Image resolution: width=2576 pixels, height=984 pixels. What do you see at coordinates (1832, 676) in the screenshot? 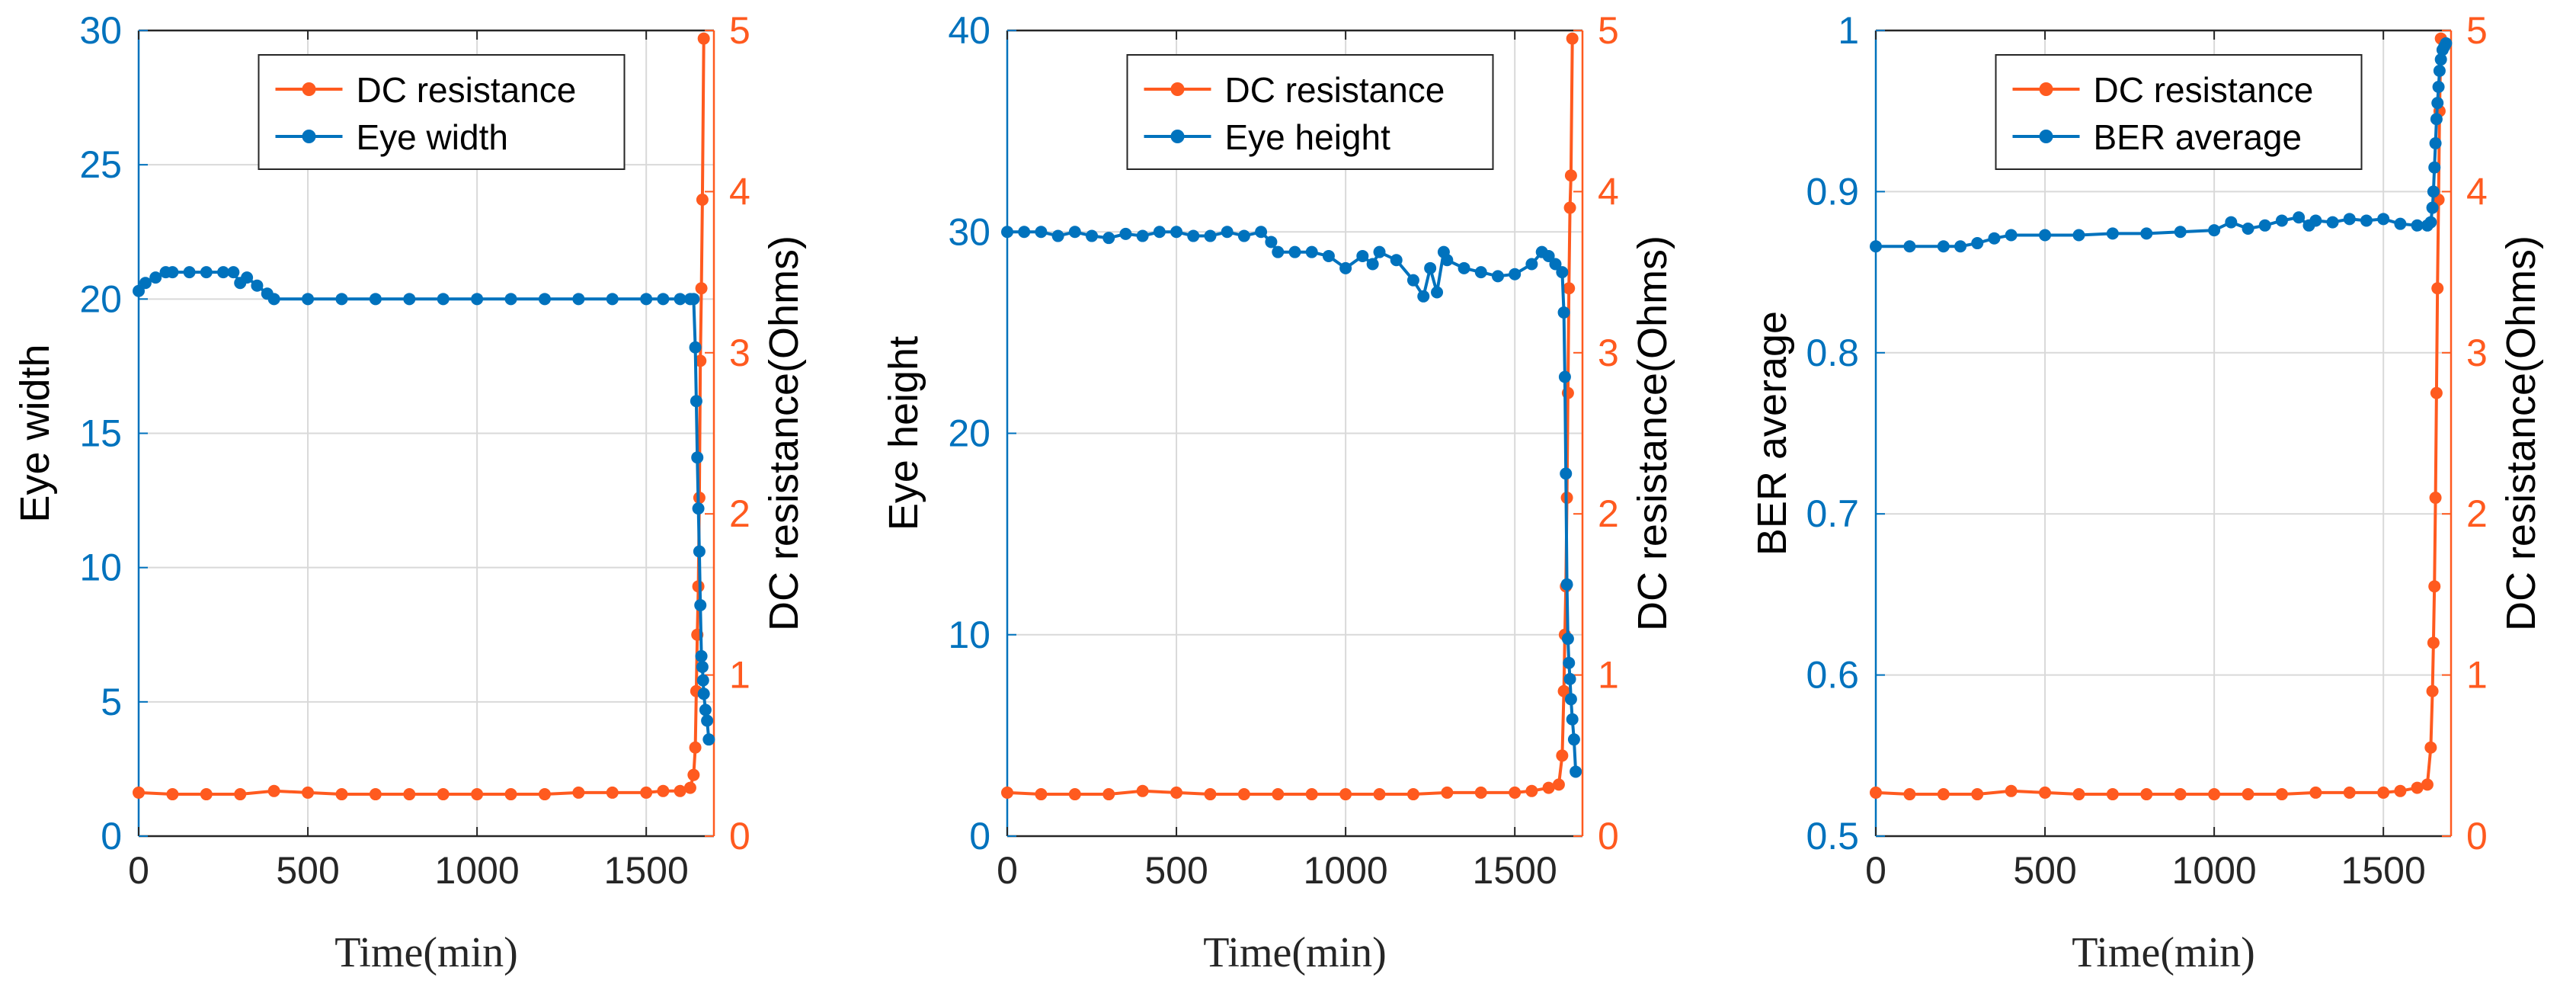
I see `left-y-tick-label: 0.6` at bounding box center [1832, 676].